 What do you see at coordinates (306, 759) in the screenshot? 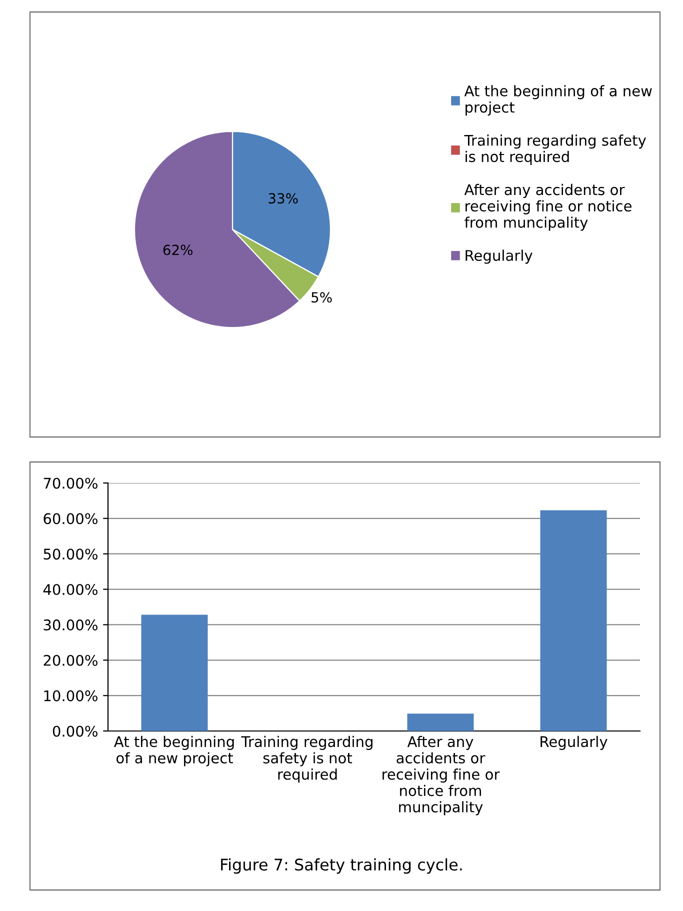
I see `x-tick-label: Training regarding safety is not required` at bounding box center [306, 759].